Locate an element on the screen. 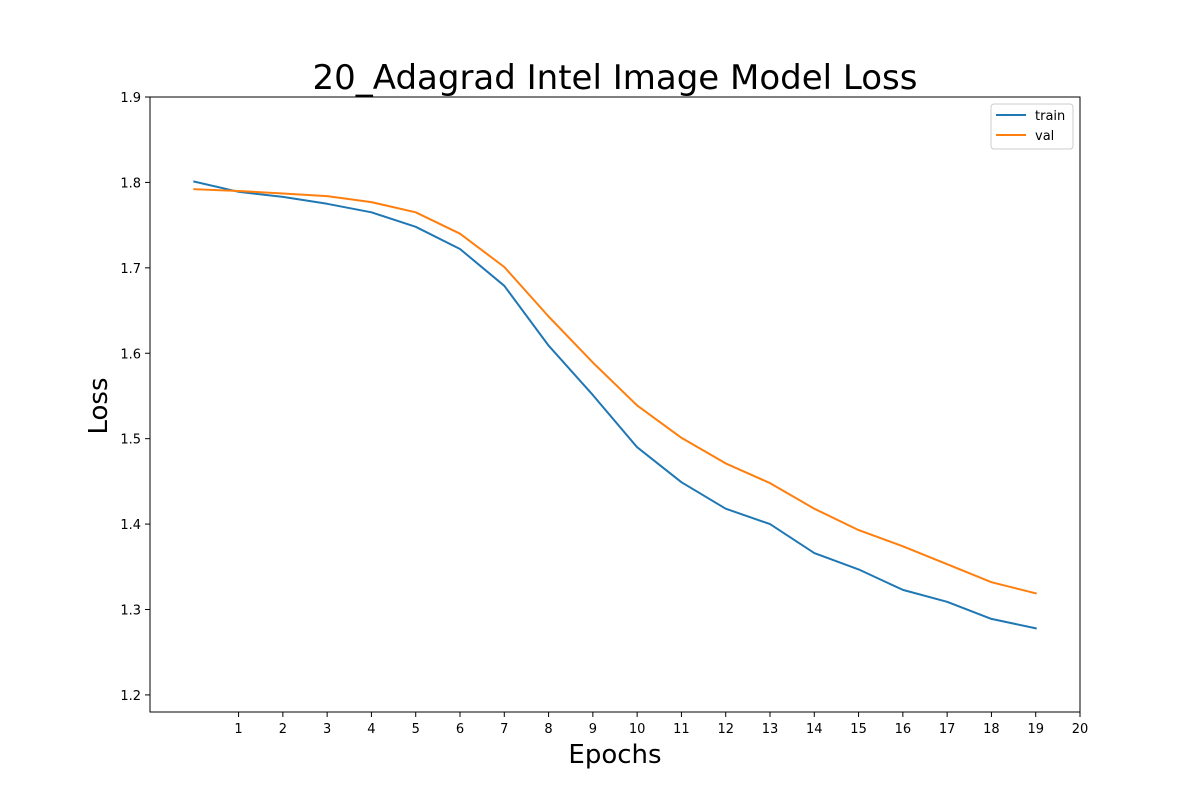 The width and height of the screenshot is (1200, 800). x-tick-label: 15 is located at coordinates (858, 729).